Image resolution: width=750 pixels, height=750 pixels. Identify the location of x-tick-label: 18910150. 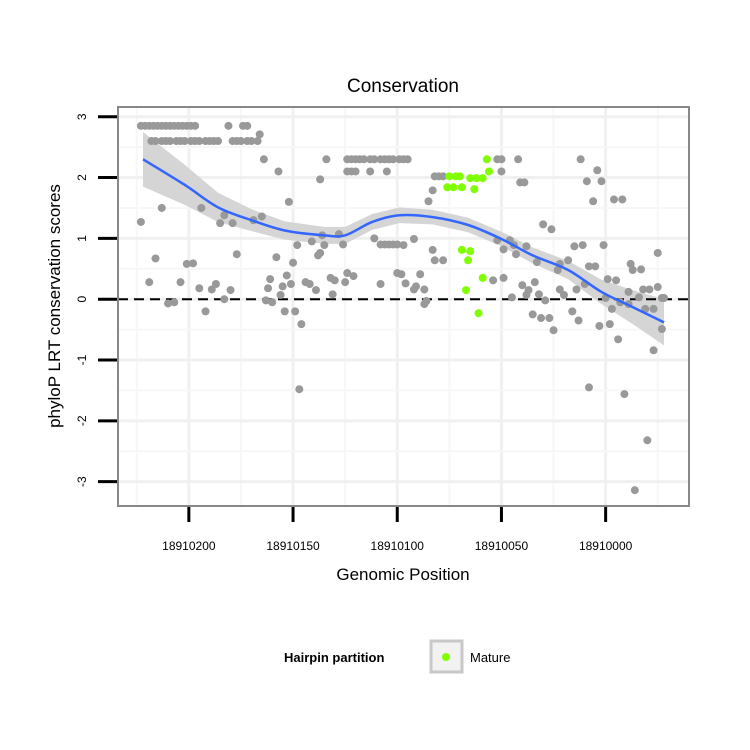
(293, 546).